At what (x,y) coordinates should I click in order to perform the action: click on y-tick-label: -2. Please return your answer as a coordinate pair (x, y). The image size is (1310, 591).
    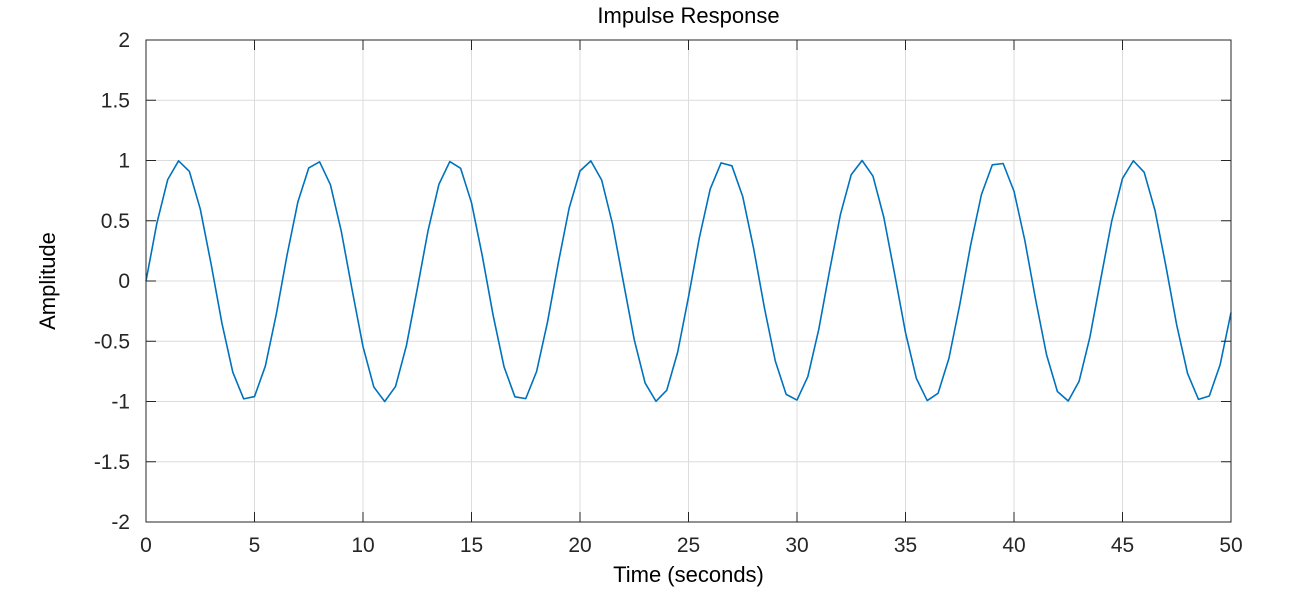
    Looking at the image, I should click on (120, 522).